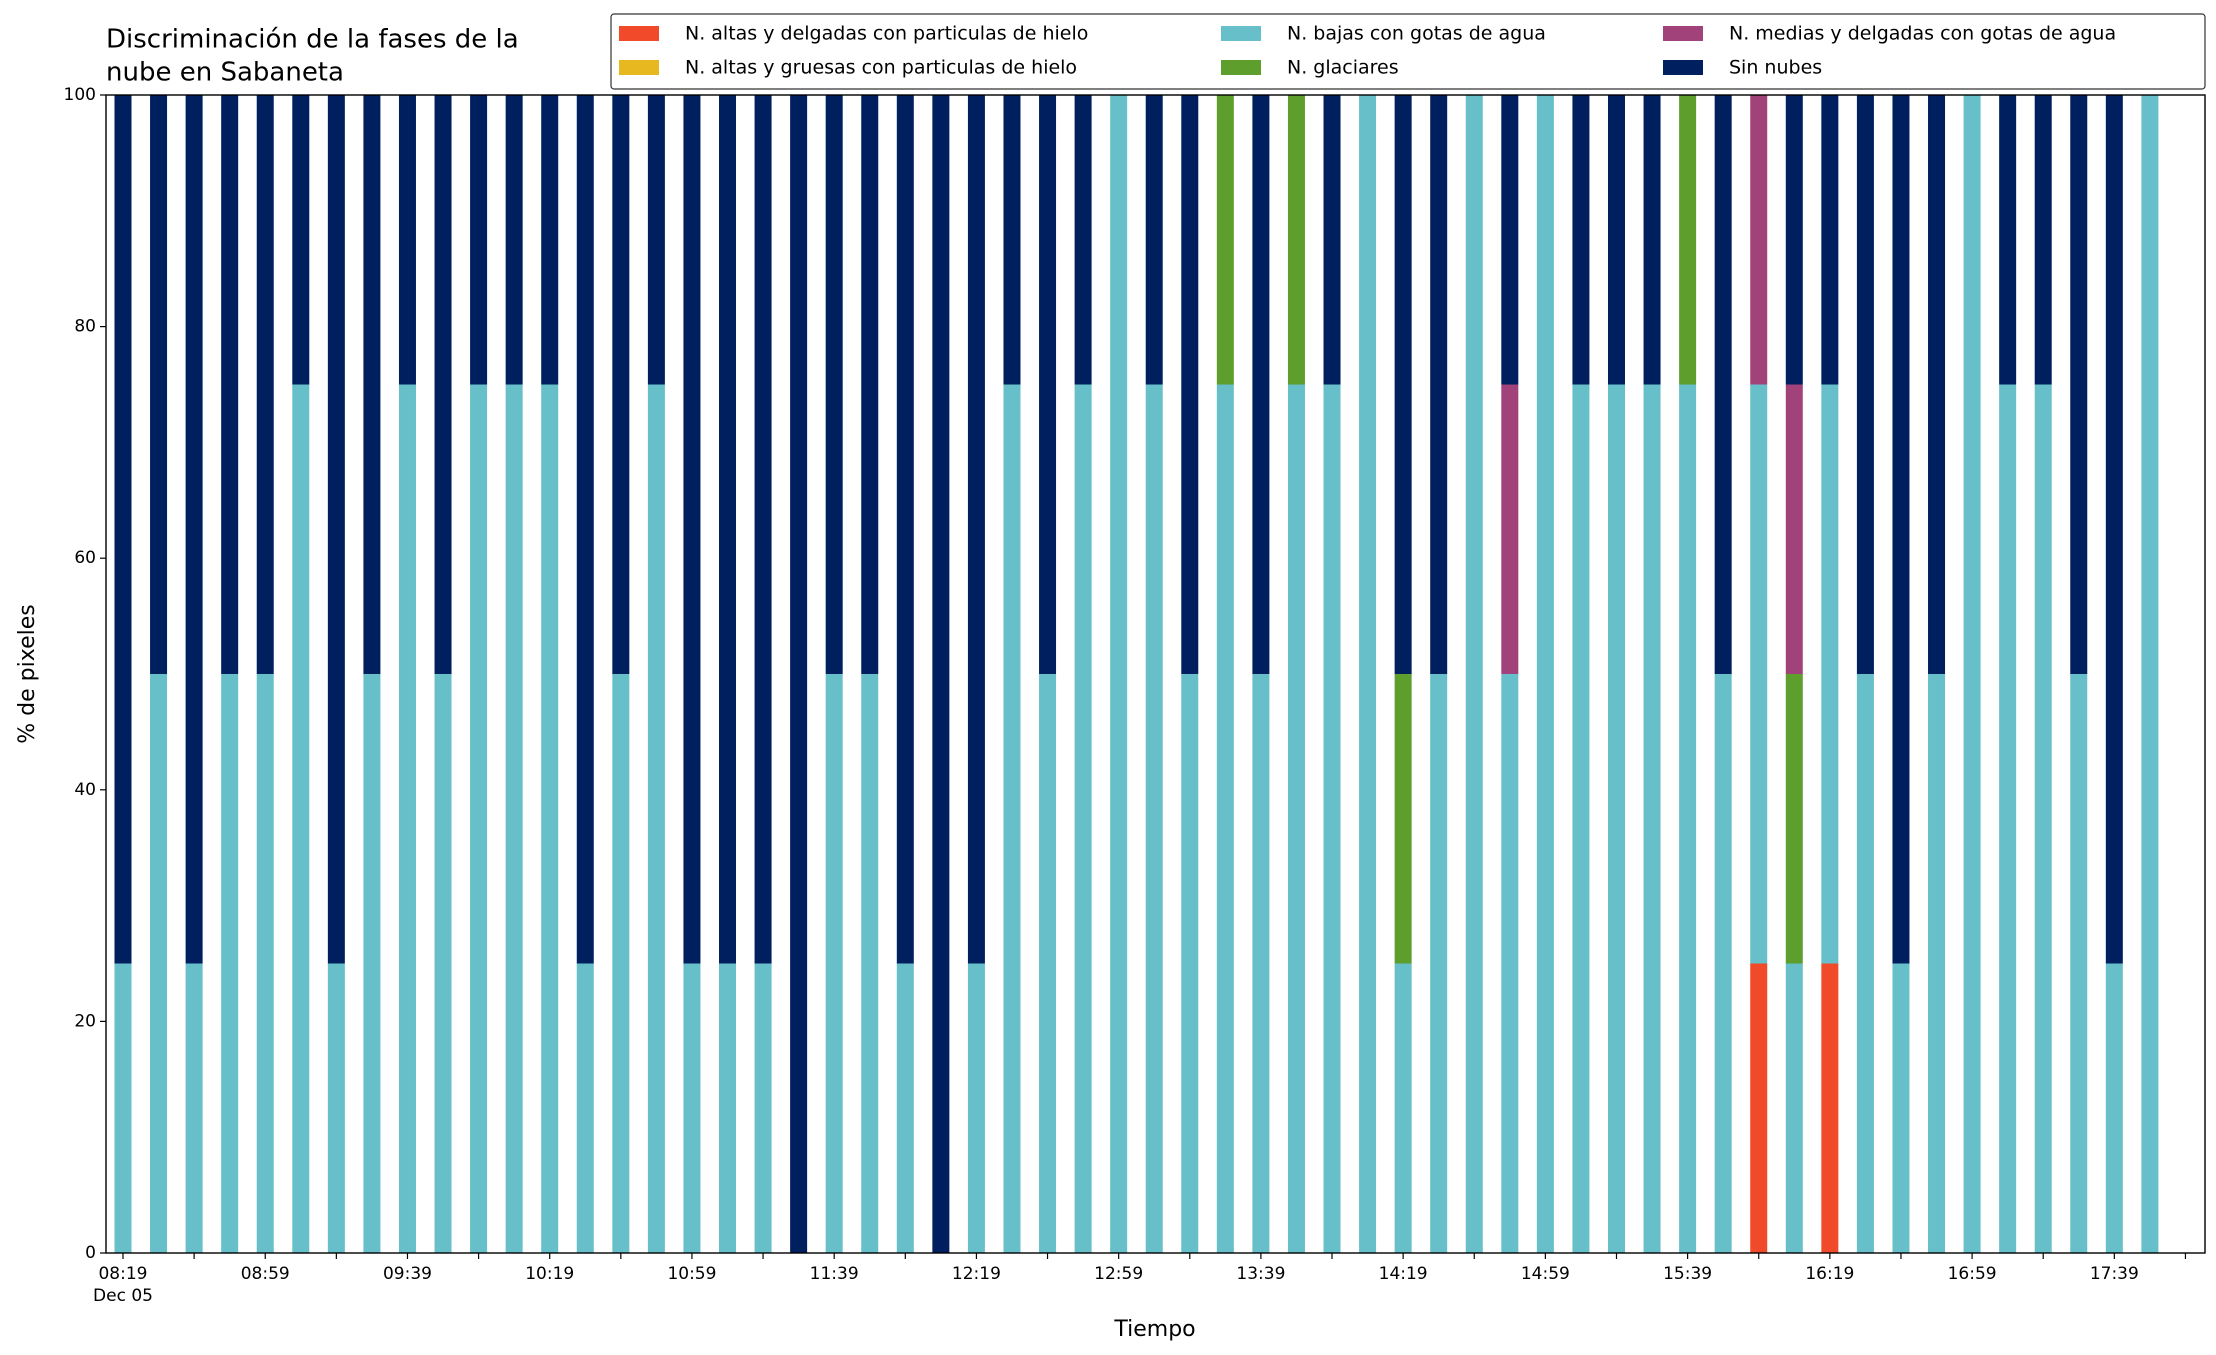  What do you see at coordinates (312, 40) in the screenshot?
I see `chart-title: Discriminación de la fases de la` at bounding box center [312, 40].